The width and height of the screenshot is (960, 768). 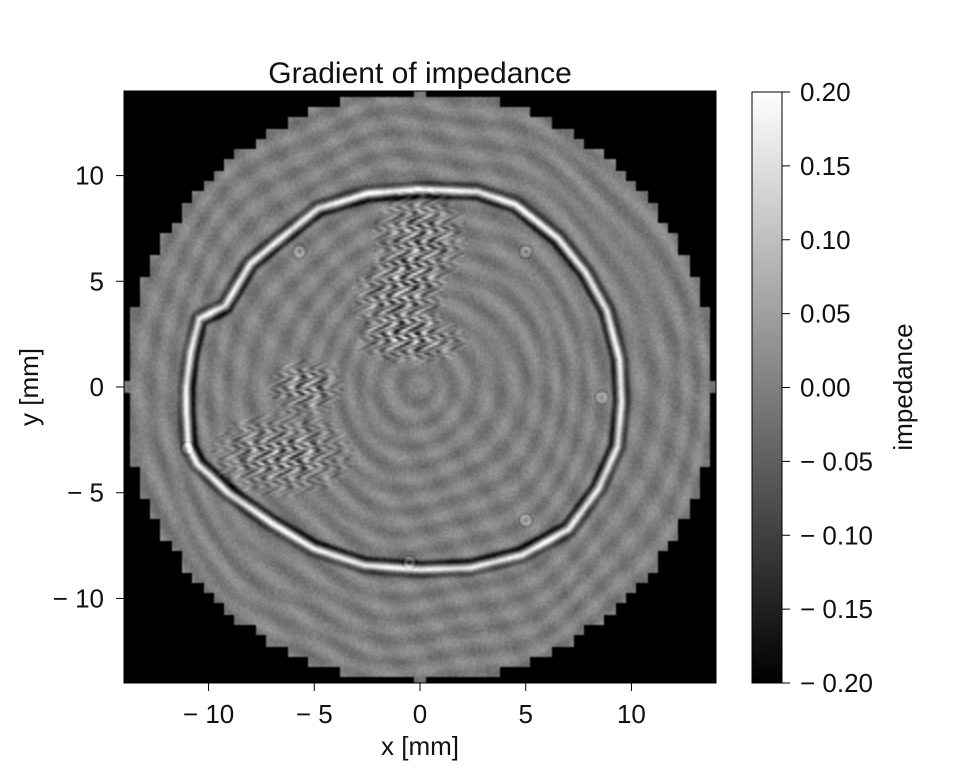 I want to click on x-axis-label: x [mm], so click(x=420, y=746).